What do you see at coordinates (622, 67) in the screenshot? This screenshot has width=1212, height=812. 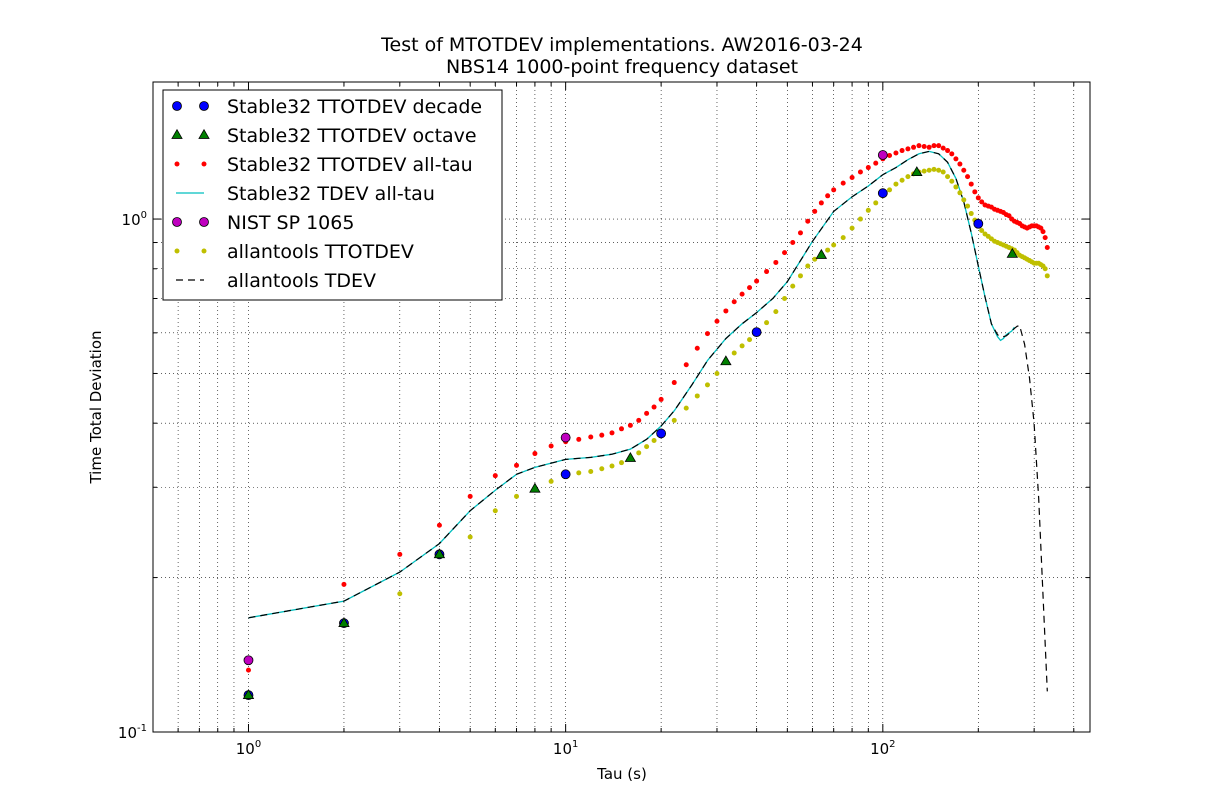 I see `chart-subtitle: NBS14 1000-point frequency dataset` at bounding box center [622, 67].